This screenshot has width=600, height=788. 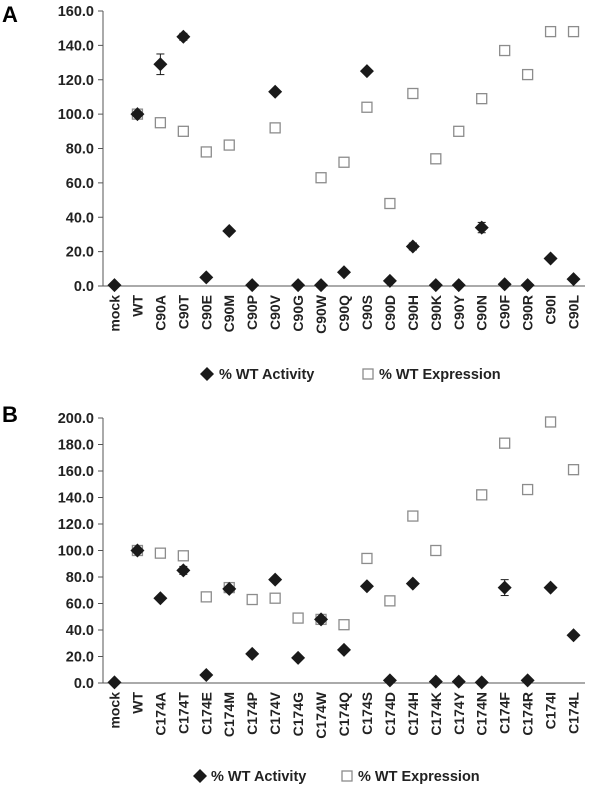 I want to click on x-tick-label: C174W, so click(x=321, y=714).